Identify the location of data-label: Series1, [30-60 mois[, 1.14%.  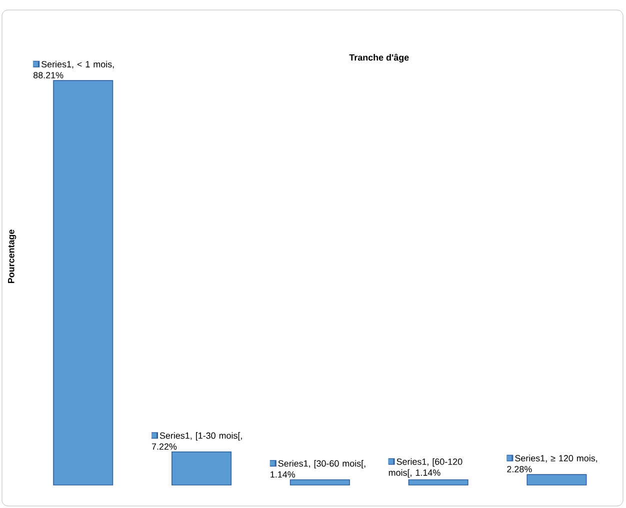
(318, 469).